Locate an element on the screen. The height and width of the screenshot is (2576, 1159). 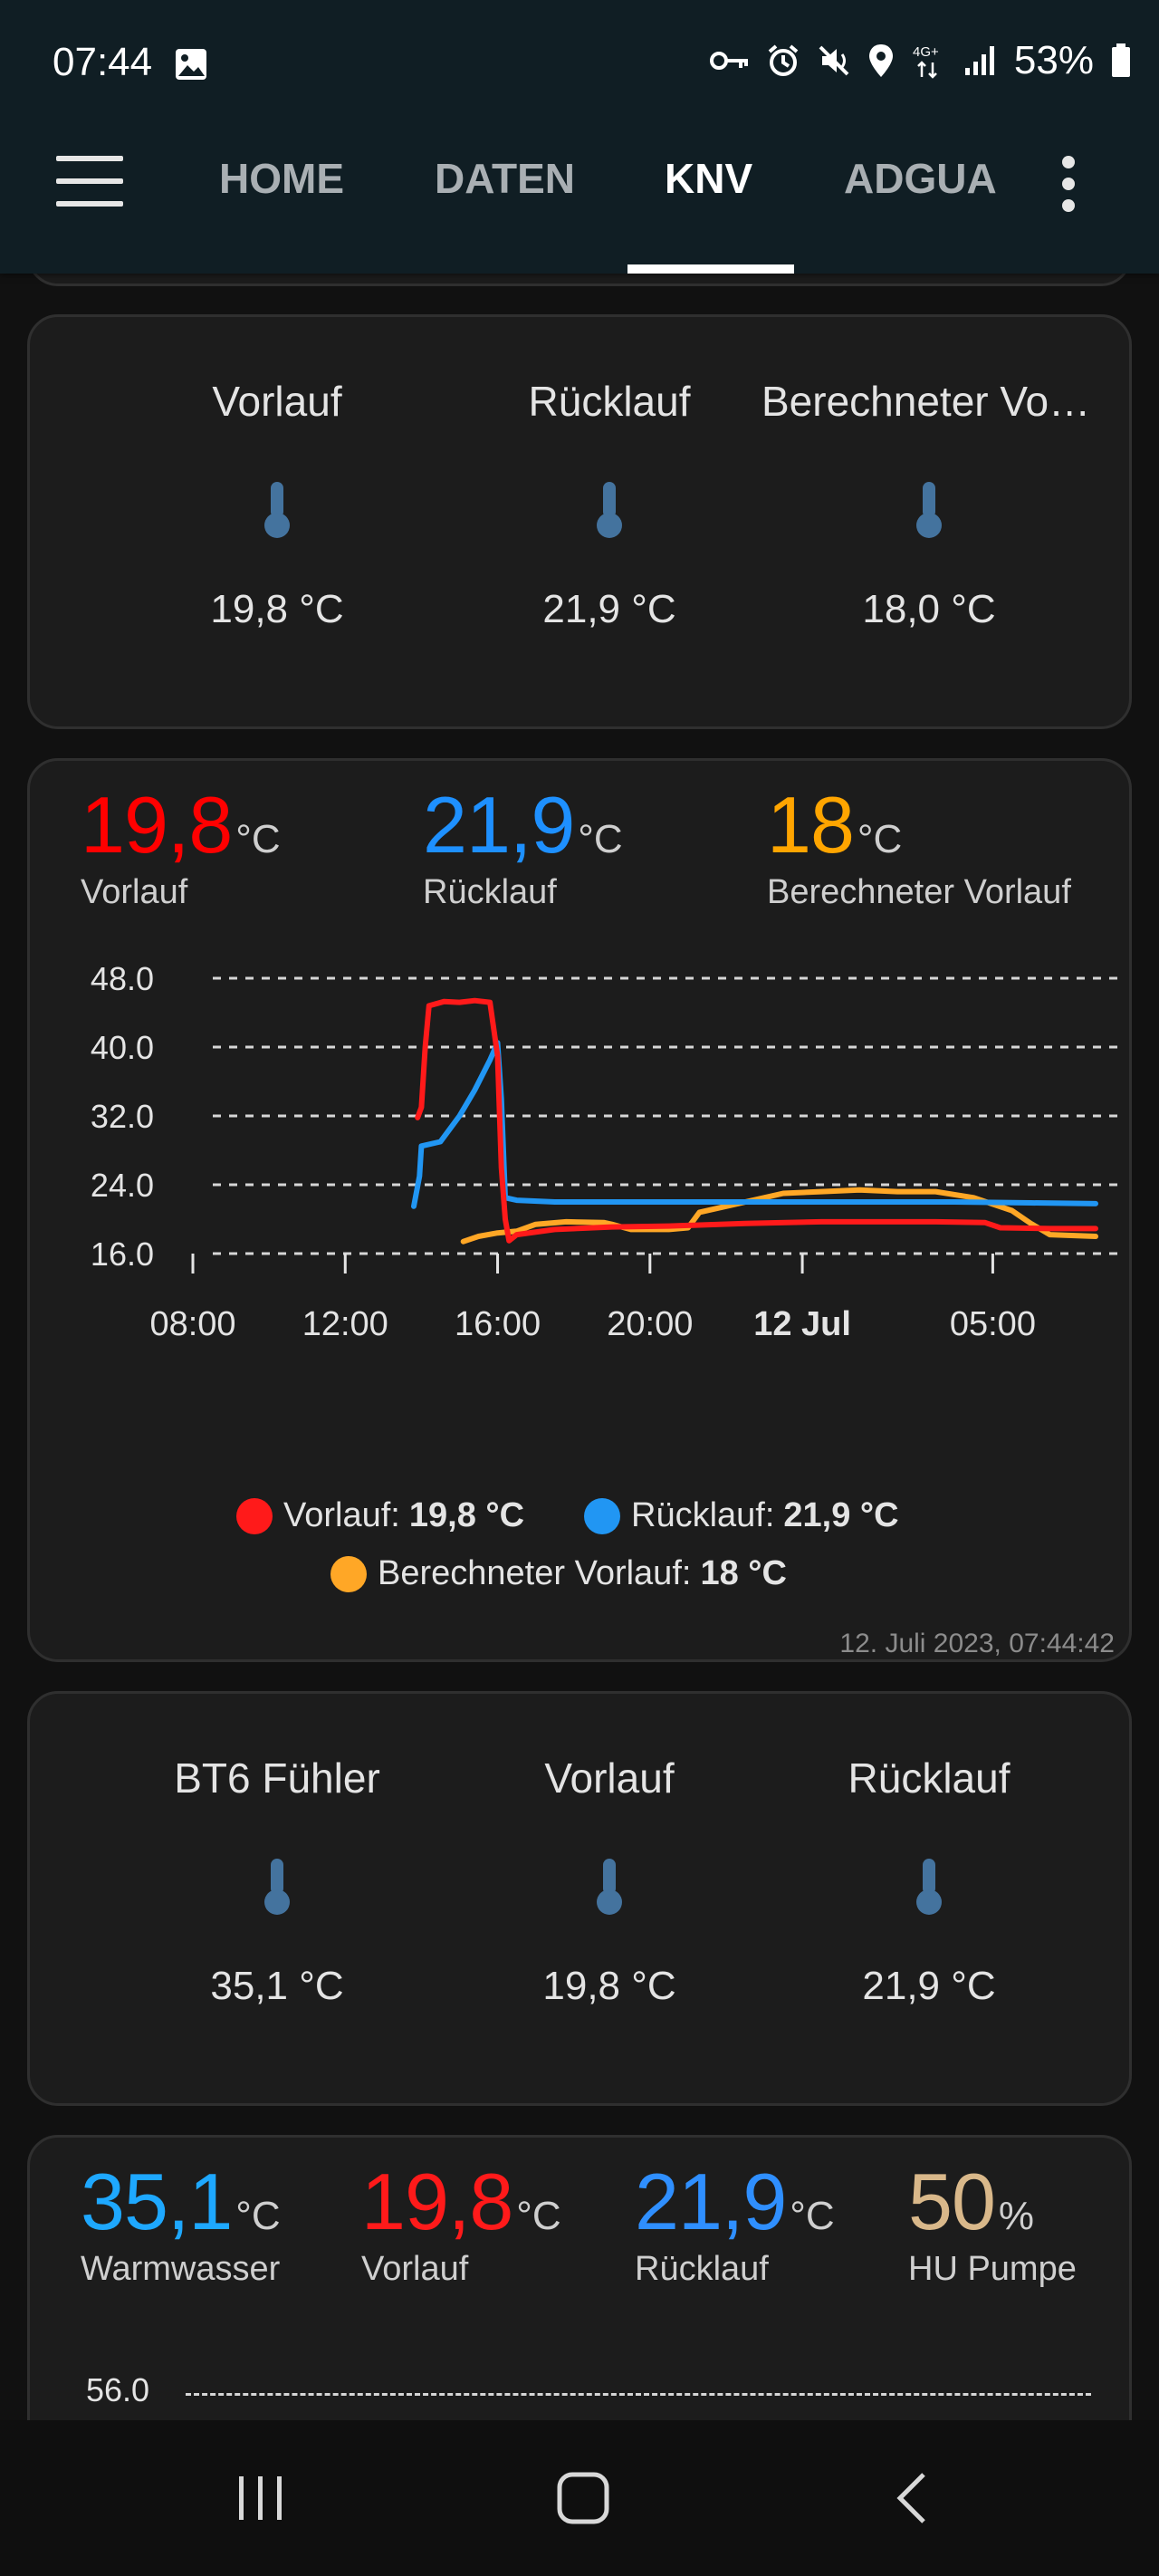
stat-berechneter-vorlauf: 18°C Berechneter Vorlauf is located at coordinates (919, 845).